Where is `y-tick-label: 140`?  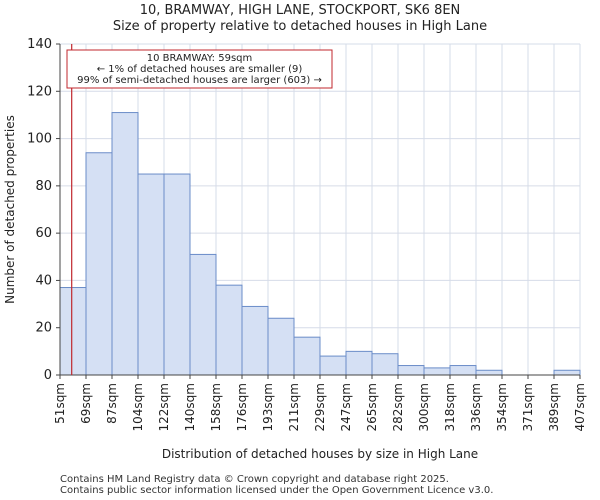
y-tick-label: 140 is located at coordinates (39, 44).